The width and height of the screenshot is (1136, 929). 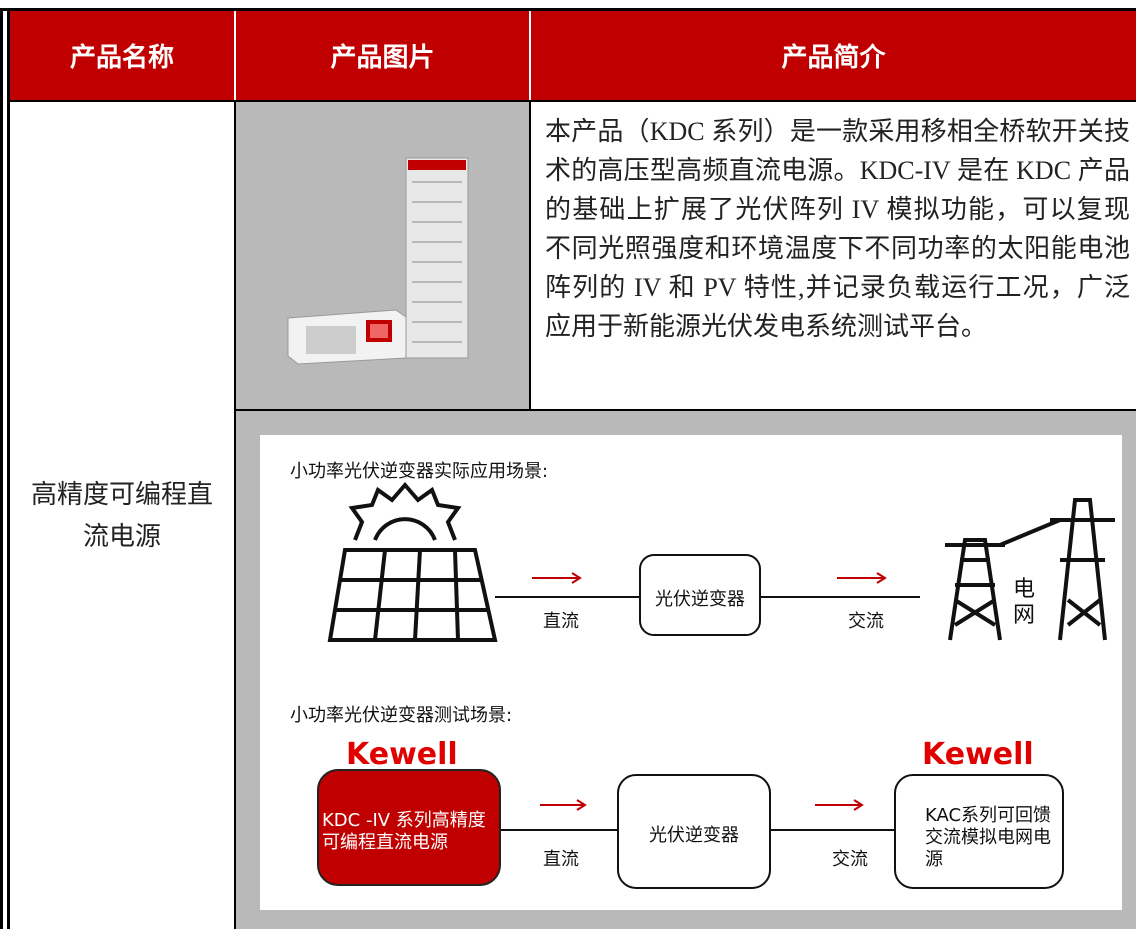 I want to click on header-text: 产品图片, so click(x=382, y=58).